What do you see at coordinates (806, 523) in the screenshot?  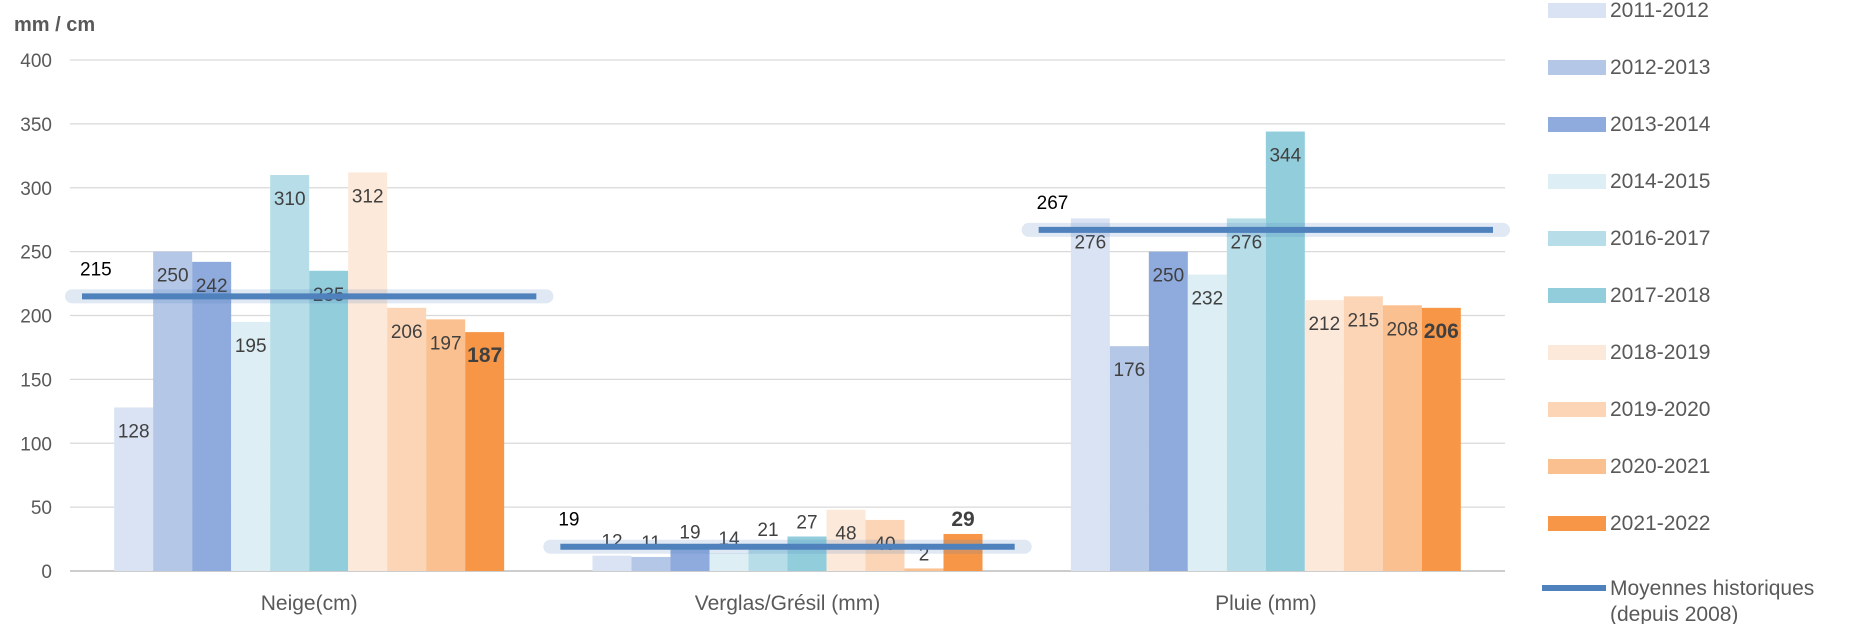 I see `data-label: 27` at bounding box center [806, 523].